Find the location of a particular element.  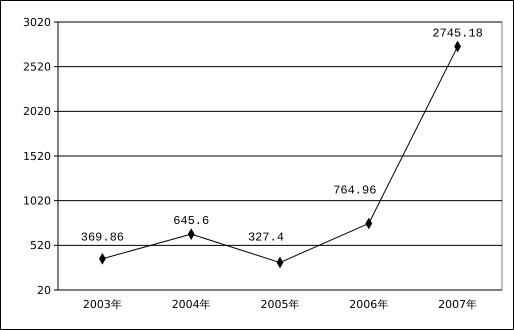

data-label: 764.96 is located at coordinates (354, 190).